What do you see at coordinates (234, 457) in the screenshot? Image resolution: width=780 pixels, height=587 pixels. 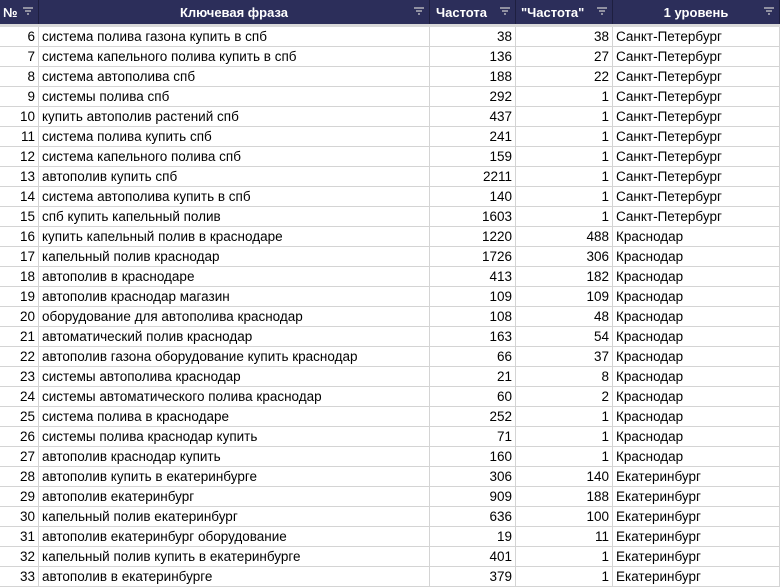 I see `cell-phrase: автополив краснодар купить` at bounding box center [234, 457].